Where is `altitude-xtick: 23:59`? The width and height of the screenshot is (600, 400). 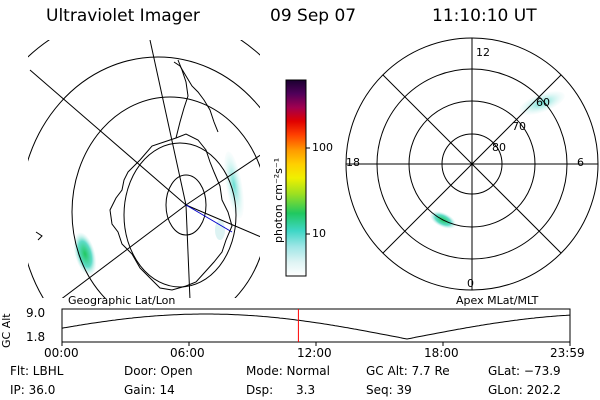
altitude-xtick: 23:59 is located at coordinates (567, 353).